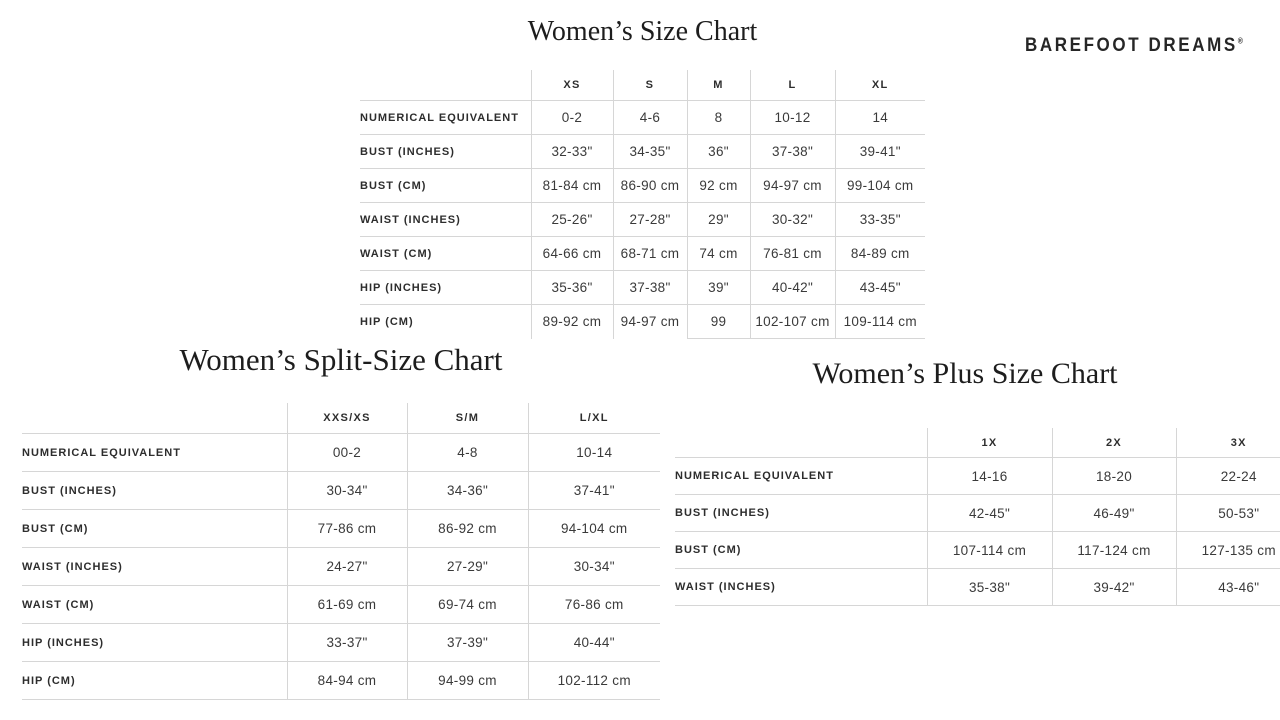  I want to click on size-value: 76-81 cm, so click(792, 253).